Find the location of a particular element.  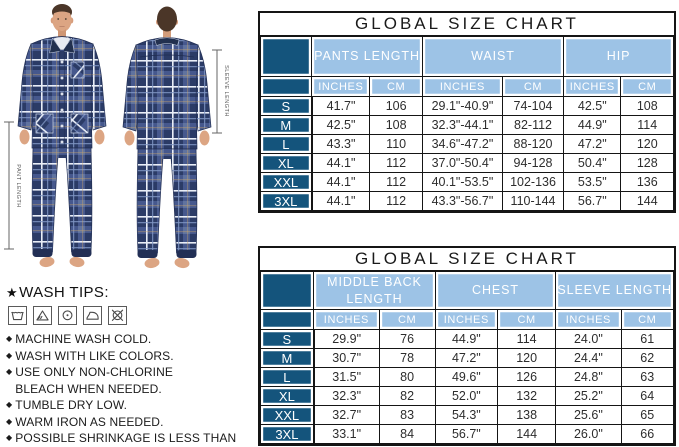

model-back is located at coordinates (167, 138).